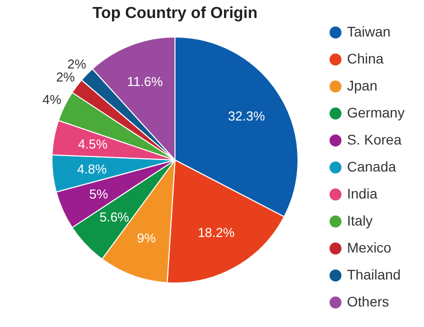 The width and height of the screenshot is (424, 327). What do you see at coordinates (52, 99) in the screenshot?
I see `data-label: 4%` at bounding box center [52, 99].